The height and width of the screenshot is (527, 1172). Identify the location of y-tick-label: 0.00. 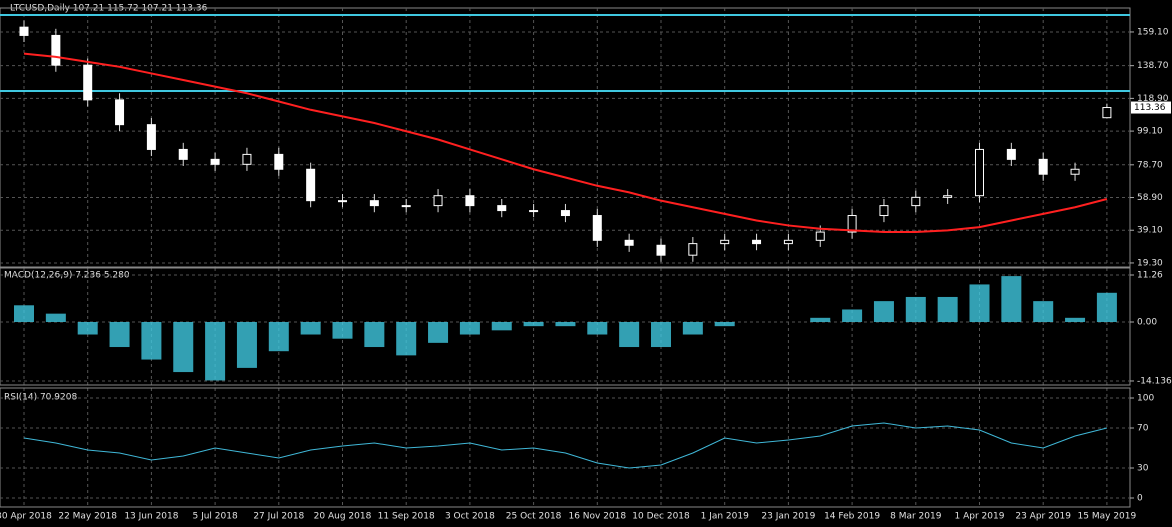
(1147, 322).